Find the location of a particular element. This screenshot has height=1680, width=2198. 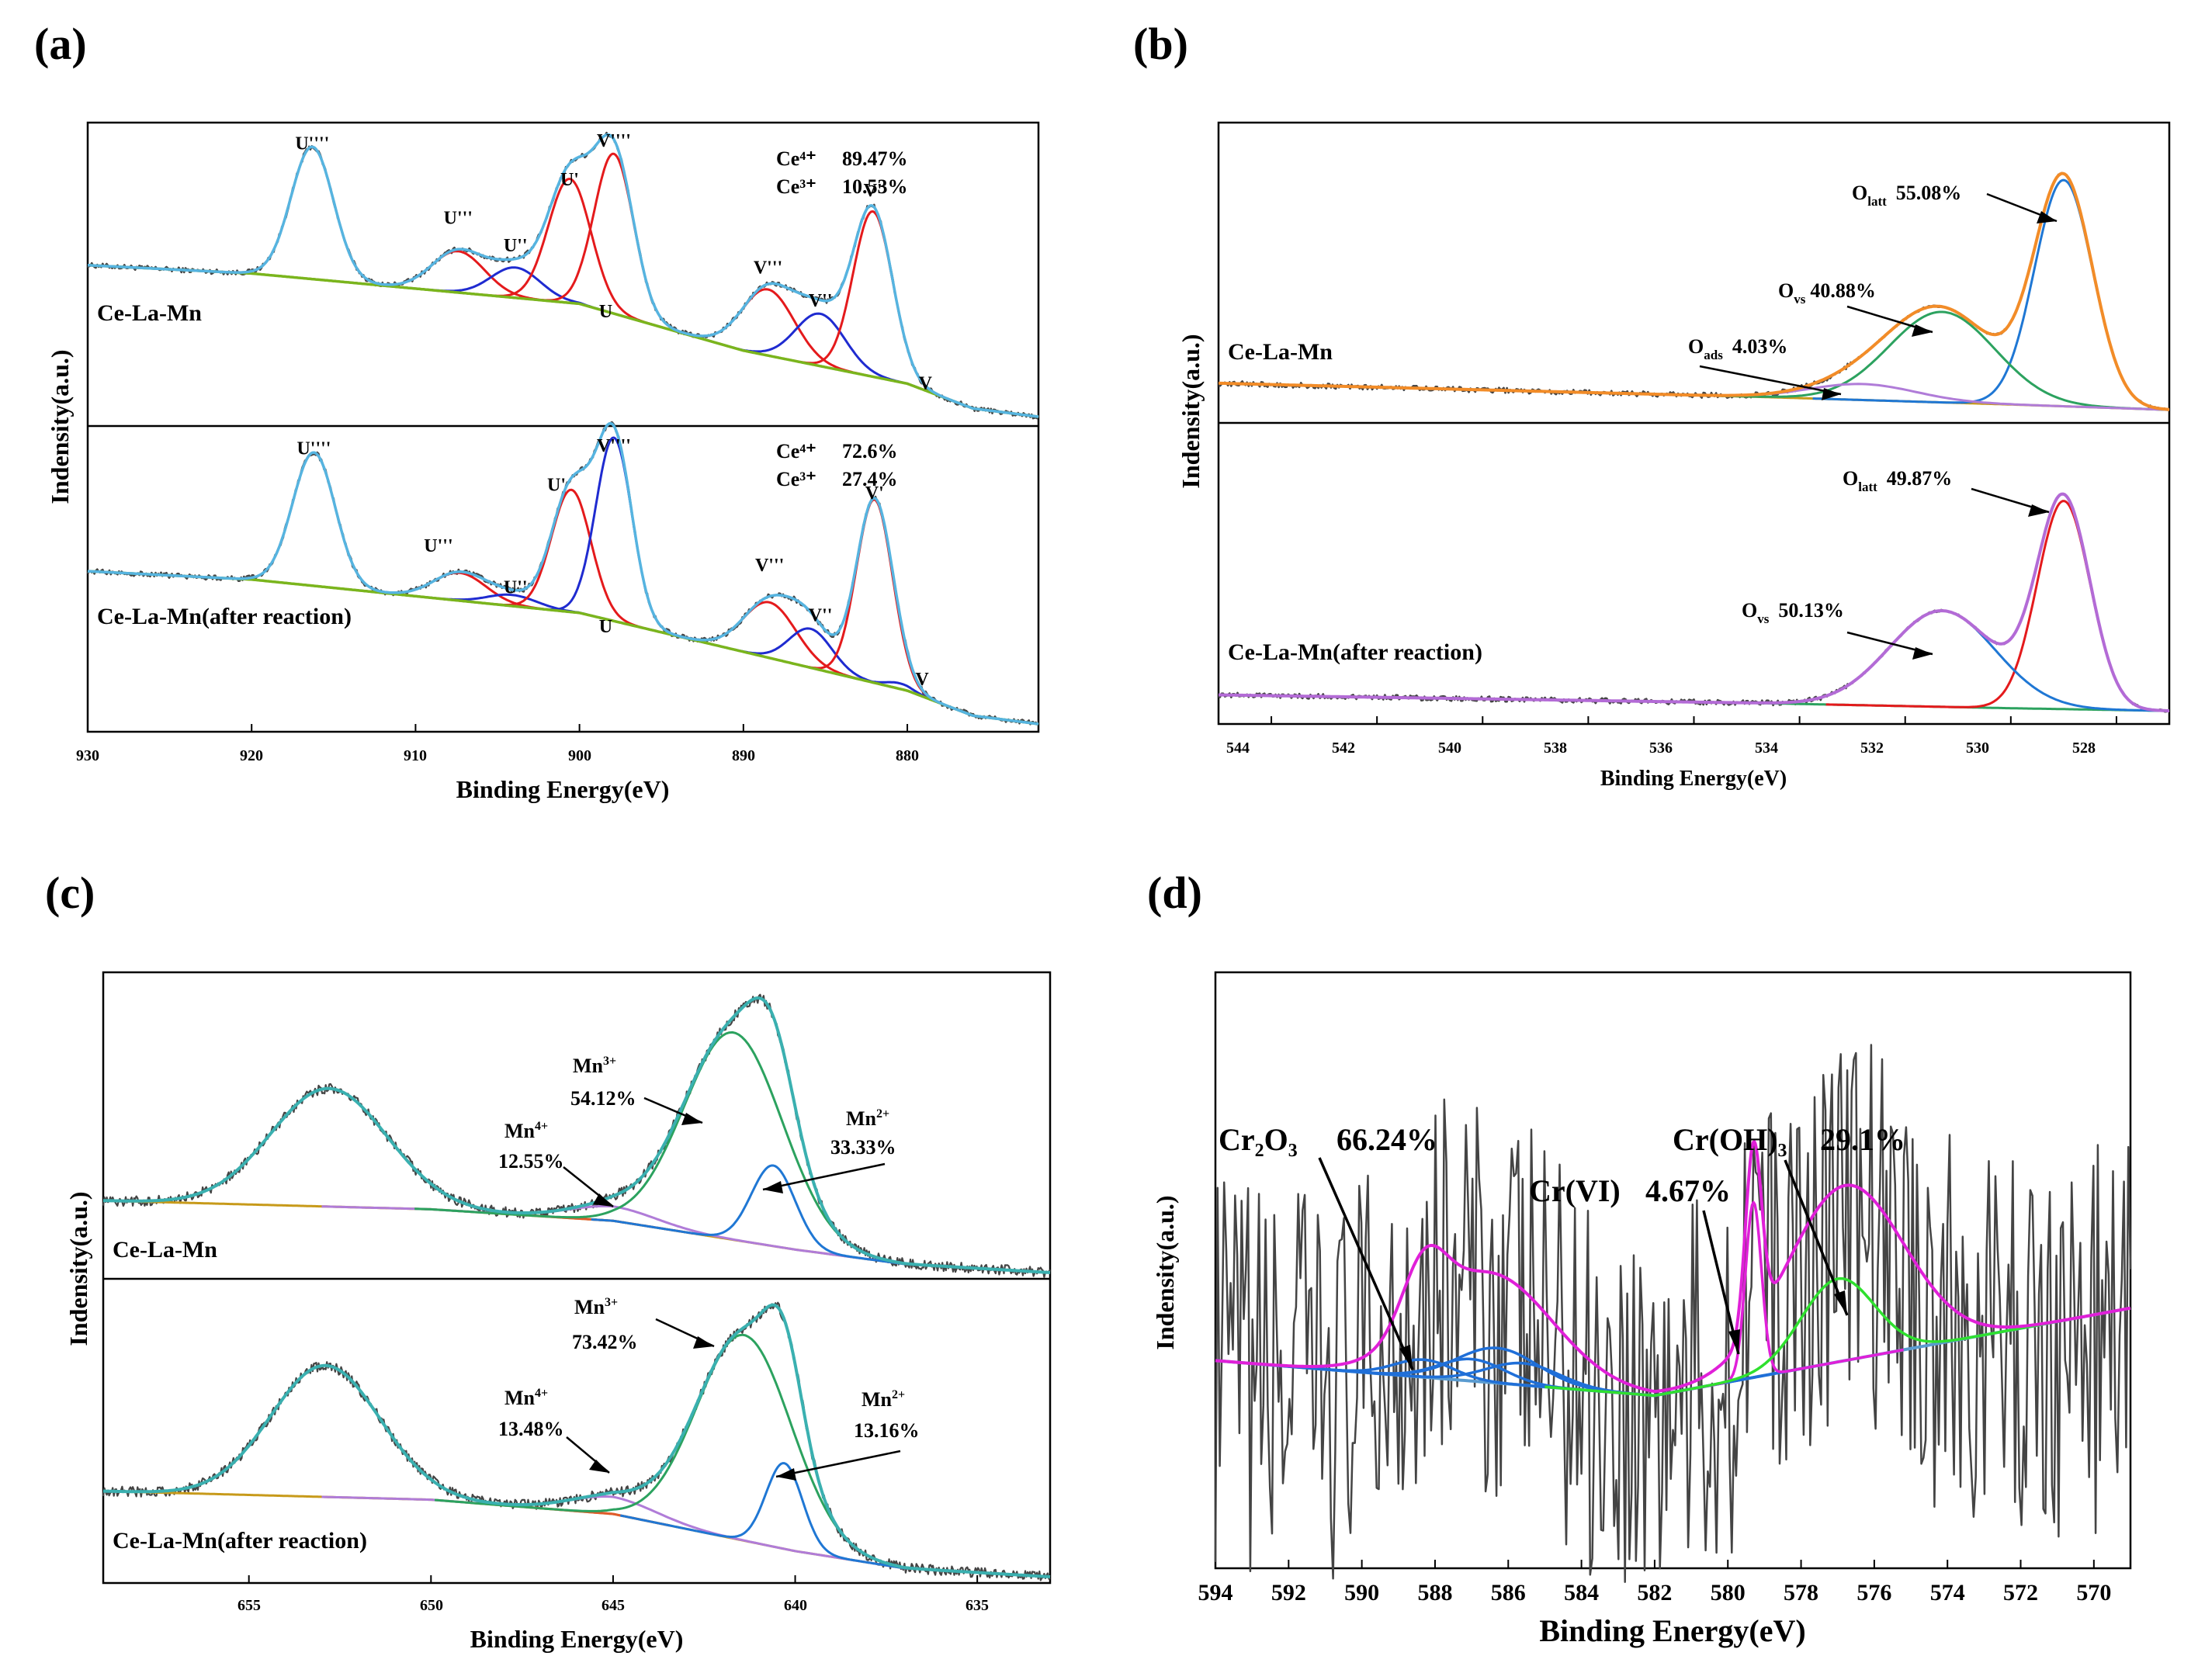

o-ads-value: 4.03% is located at coordinates (1760, 347).